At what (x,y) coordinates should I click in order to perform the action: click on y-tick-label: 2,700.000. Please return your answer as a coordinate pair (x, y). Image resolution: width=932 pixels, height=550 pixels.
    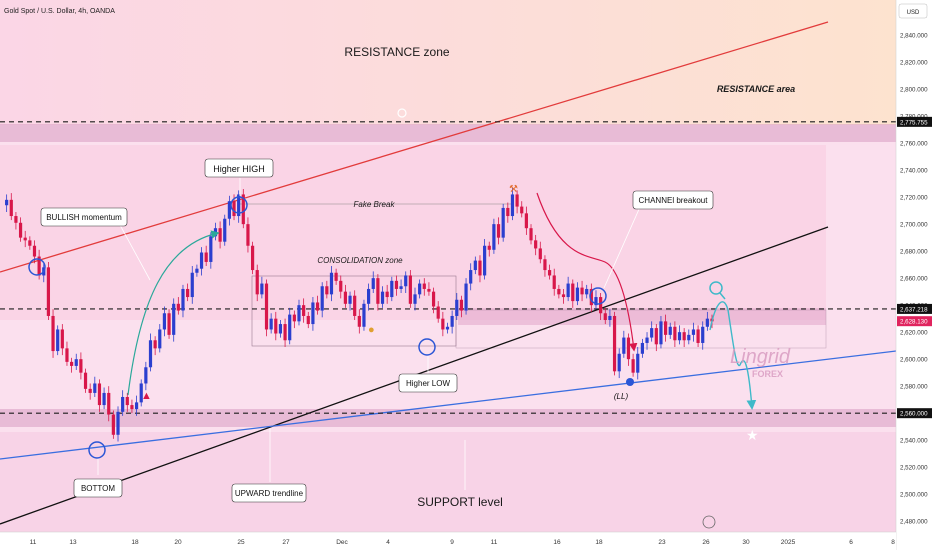
    Looking at the image, I should click on (914, 225).